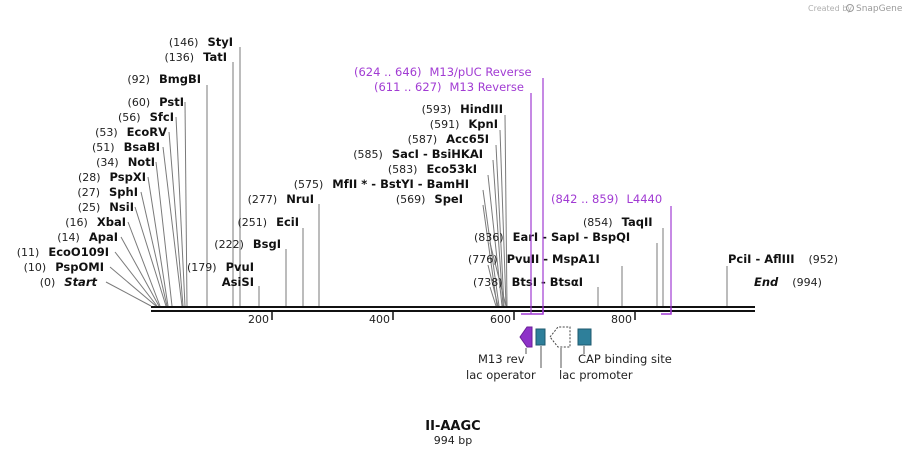 This screenshot has width=906, height=456. What do you see at coordinates (501, 359) in the screenshot?
I see `feature-label: M13 rev` at bounding box center [501, 359].